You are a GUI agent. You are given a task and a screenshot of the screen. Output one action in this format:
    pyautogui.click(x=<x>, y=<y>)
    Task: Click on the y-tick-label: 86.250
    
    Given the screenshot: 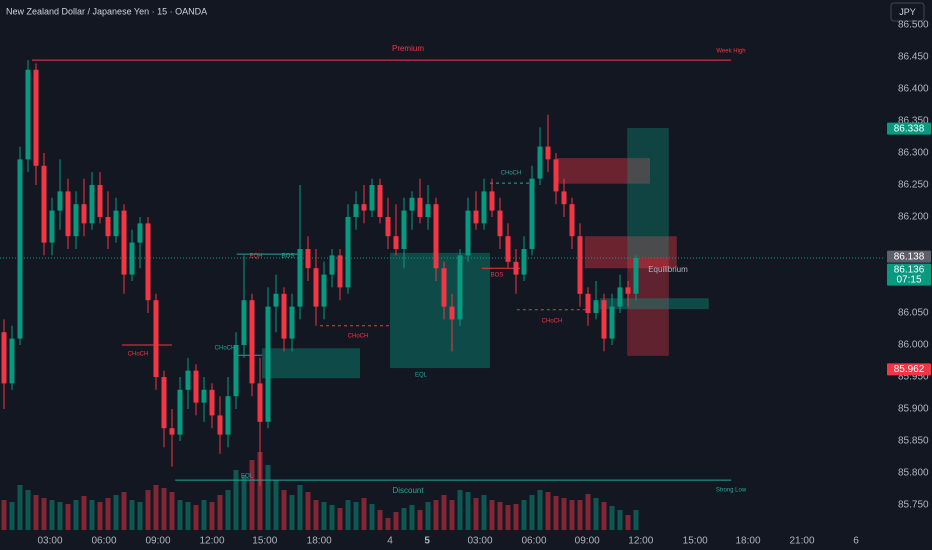 What is the action you would take?
    pyautogui.click(x=913, y=185)
    